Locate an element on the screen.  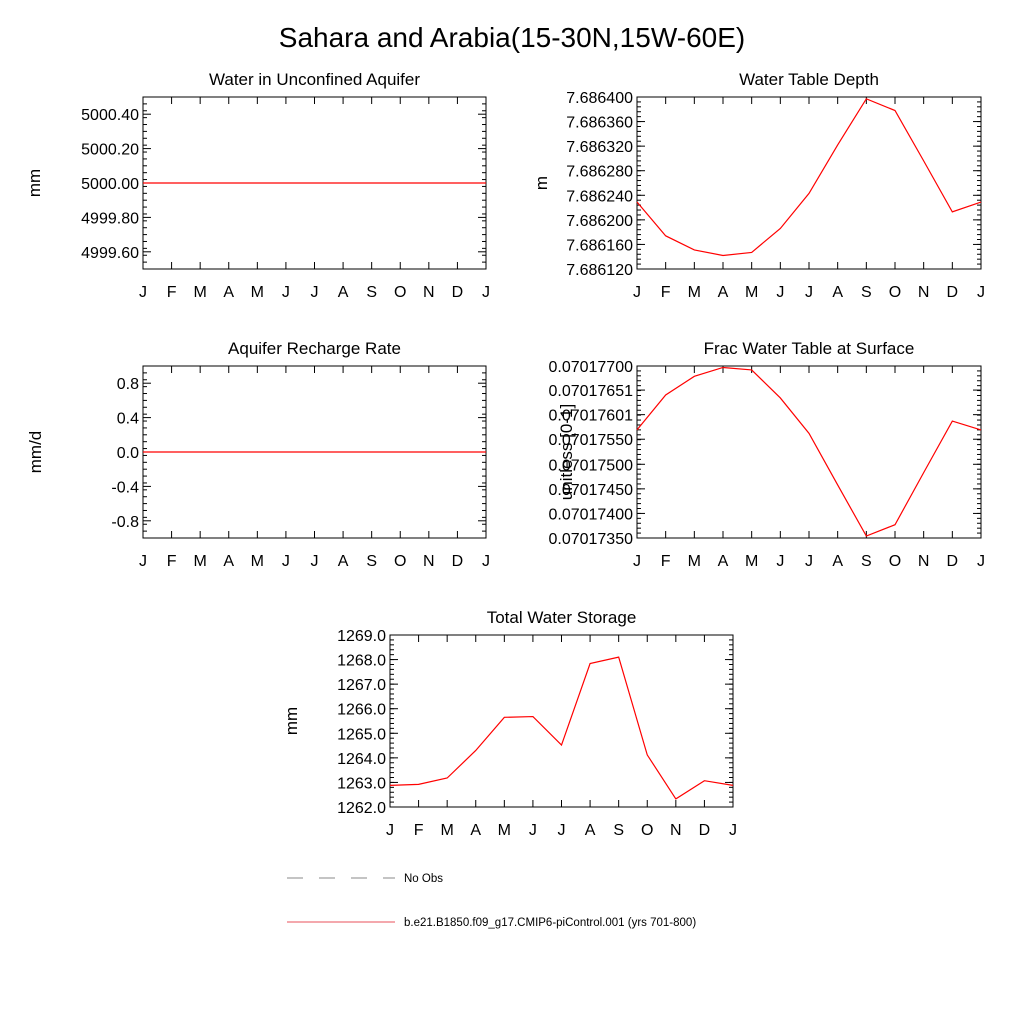
y-tick-label: 0.07017700 is located at coordinates (590, 367).